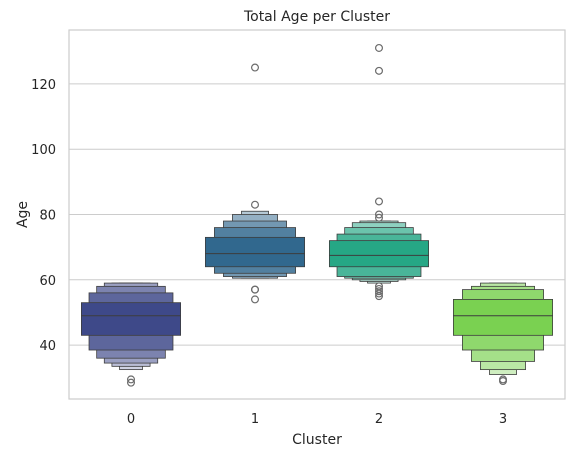  Describe the element at coordinates (503, 419) in the screenshot. I see `x-tick-label: 3` at that location.